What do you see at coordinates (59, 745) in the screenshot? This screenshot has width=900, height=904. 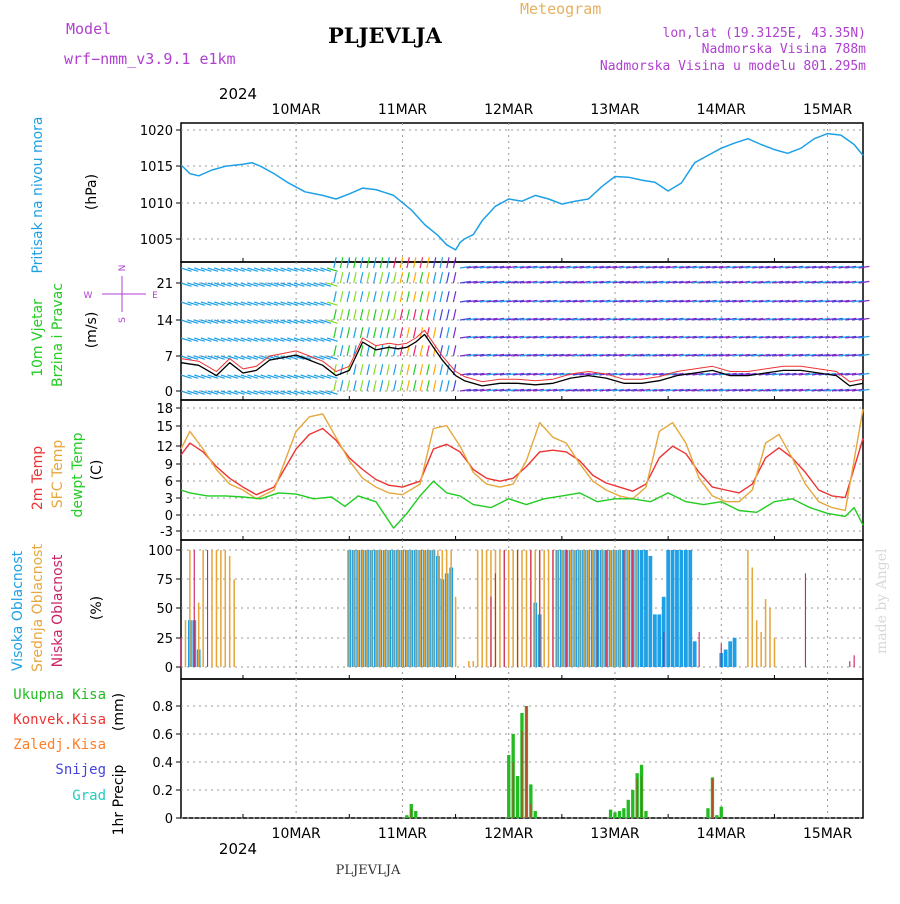 I see `precip-legend-frz: Zaledj.Kisa` at bounding box center [59, 745].